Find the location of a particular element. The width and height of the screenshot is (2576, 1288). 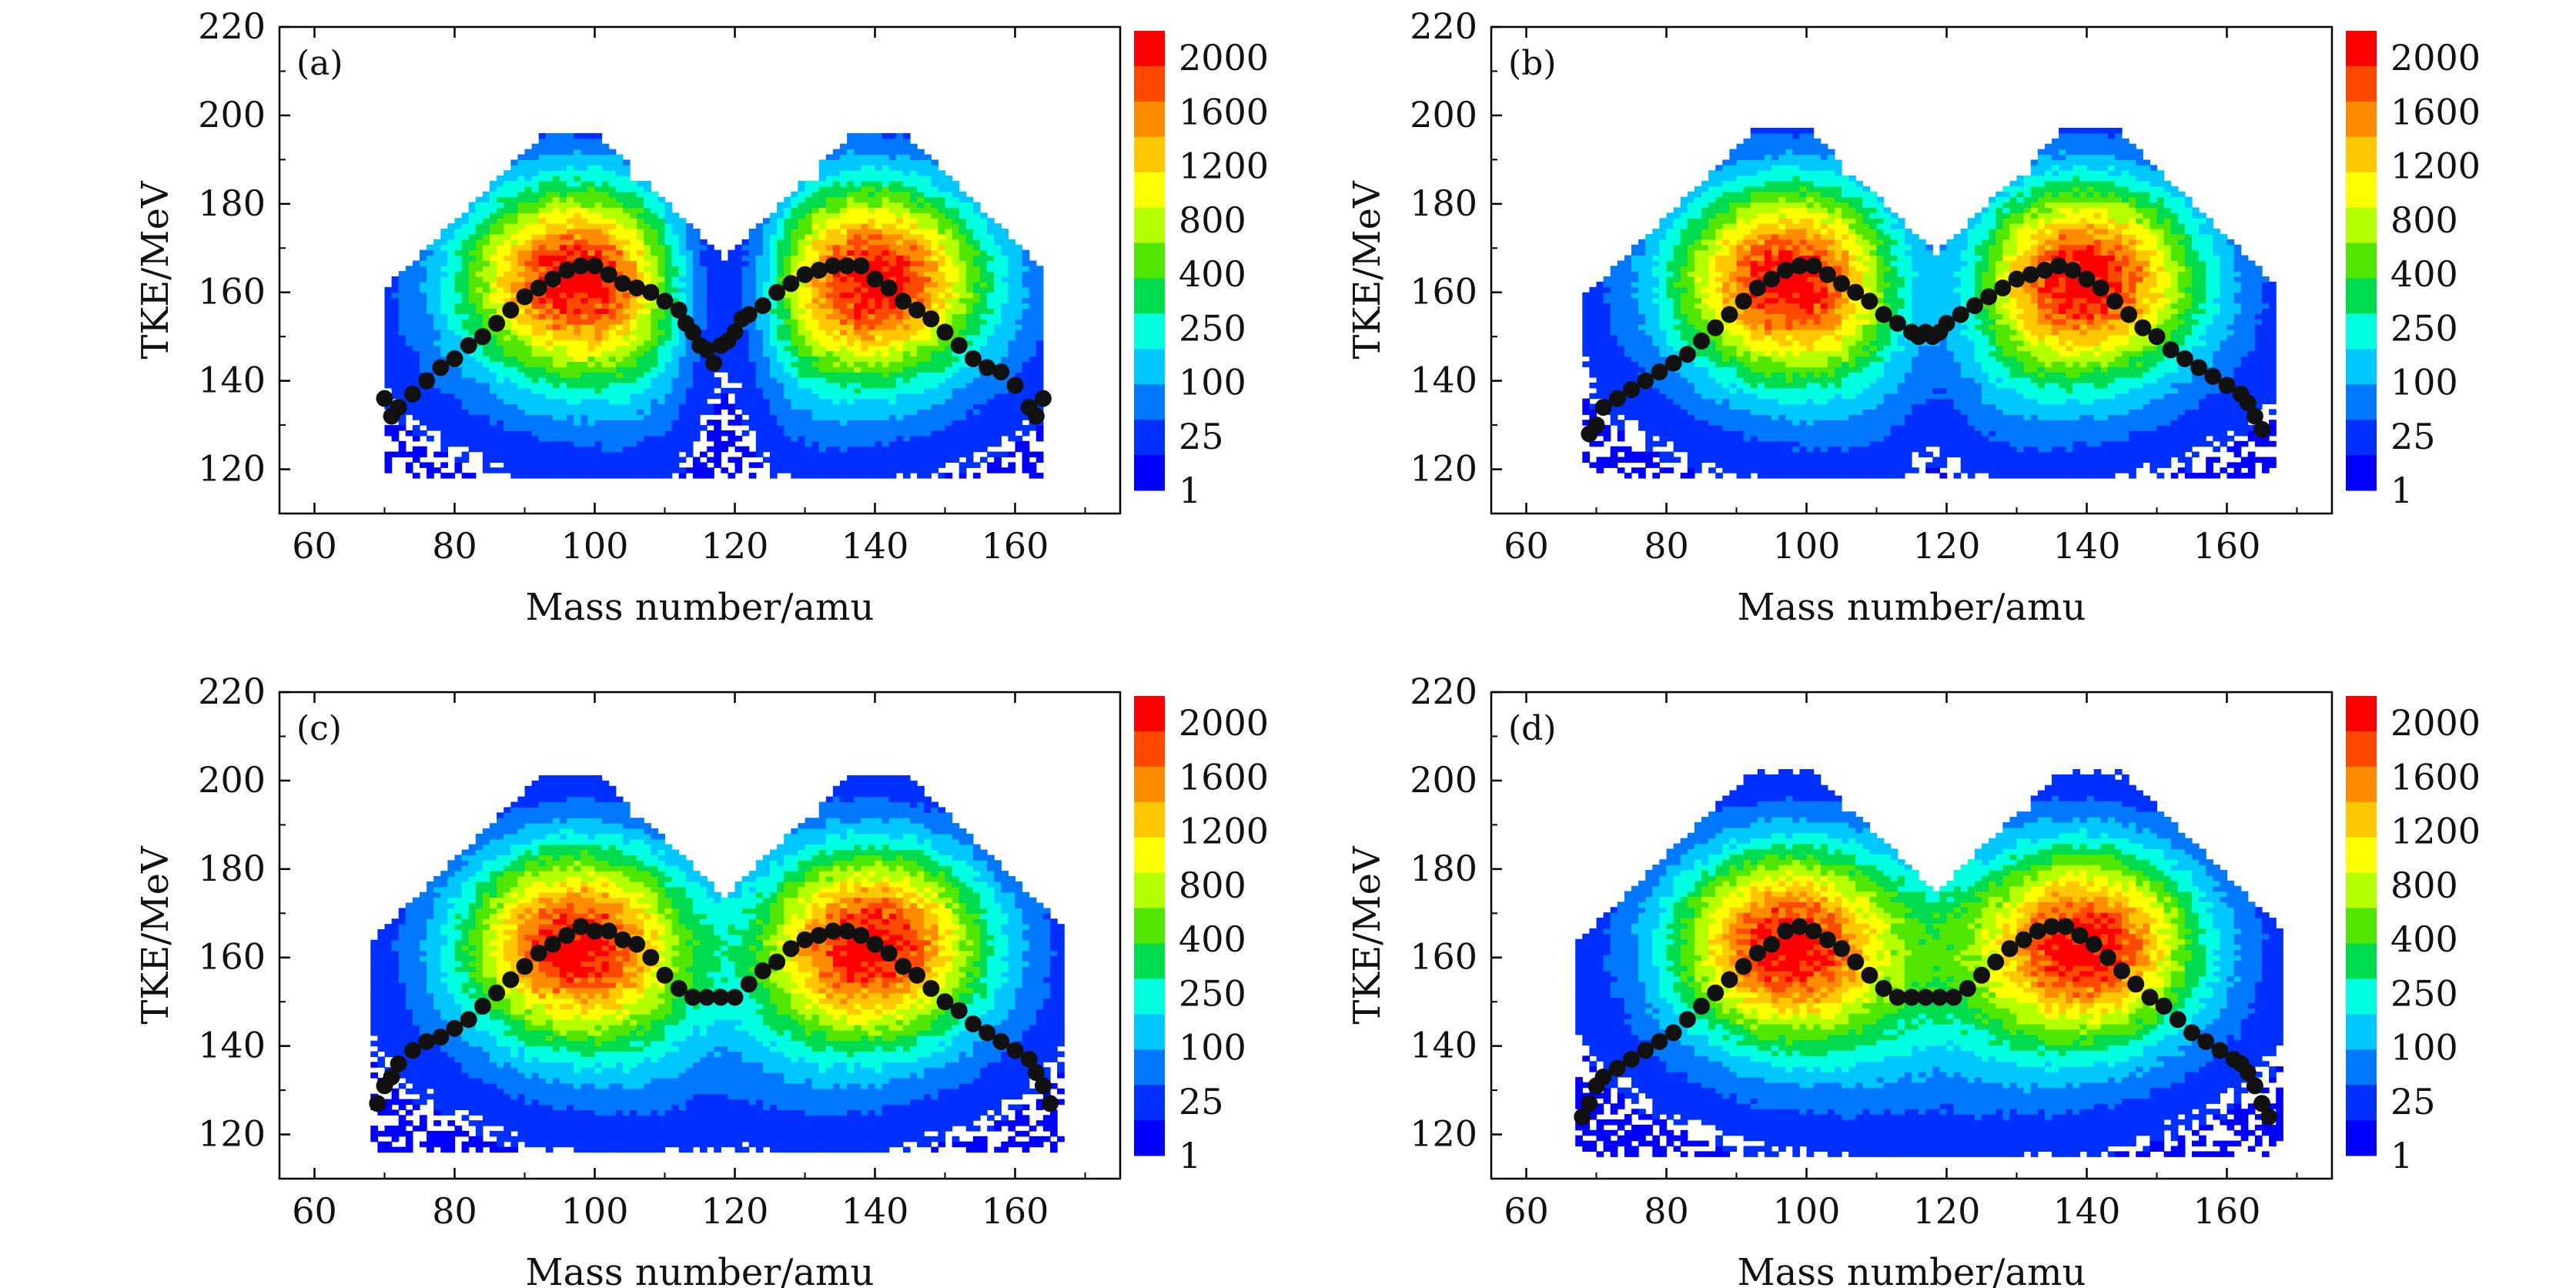

plot-frame is located at coordinates (700, 270).